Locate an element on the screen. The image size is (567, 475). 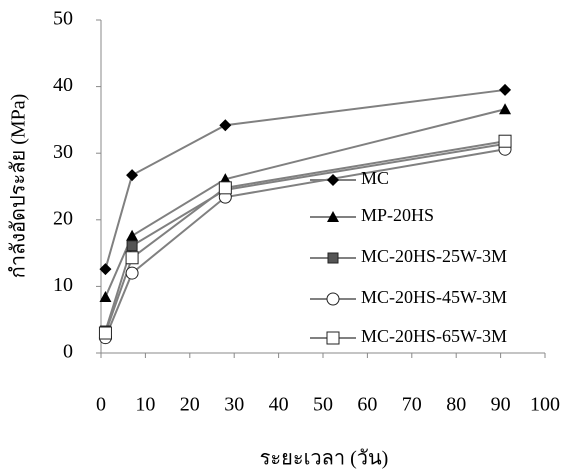
legend-label: MC-20HS-65W-3M is located at coordinates (434, 336).